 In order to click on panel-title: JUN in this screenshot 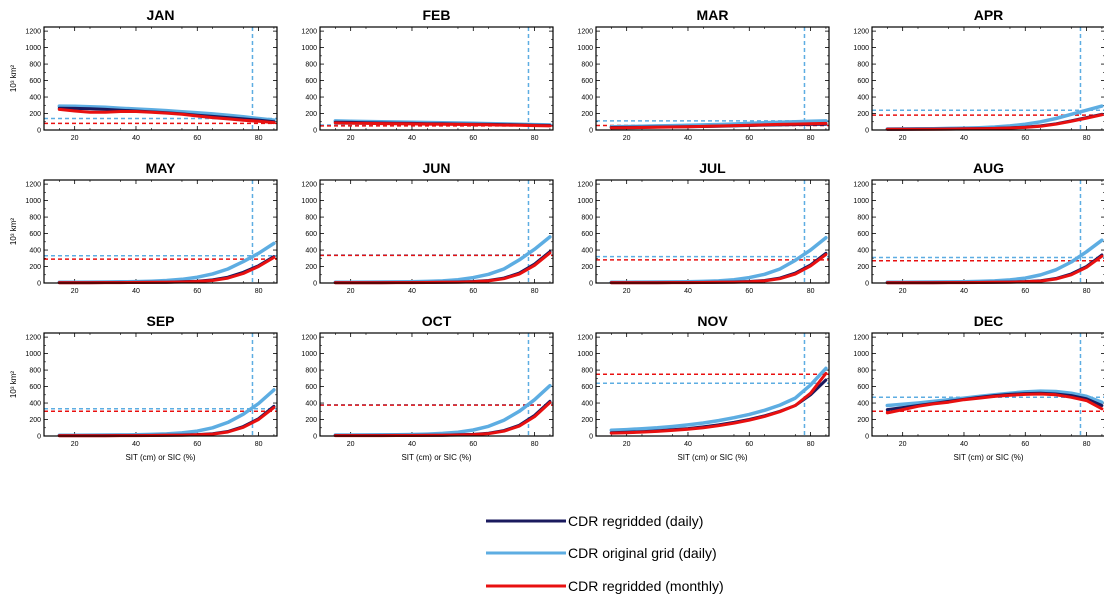, I will do `click(436, 168)`.